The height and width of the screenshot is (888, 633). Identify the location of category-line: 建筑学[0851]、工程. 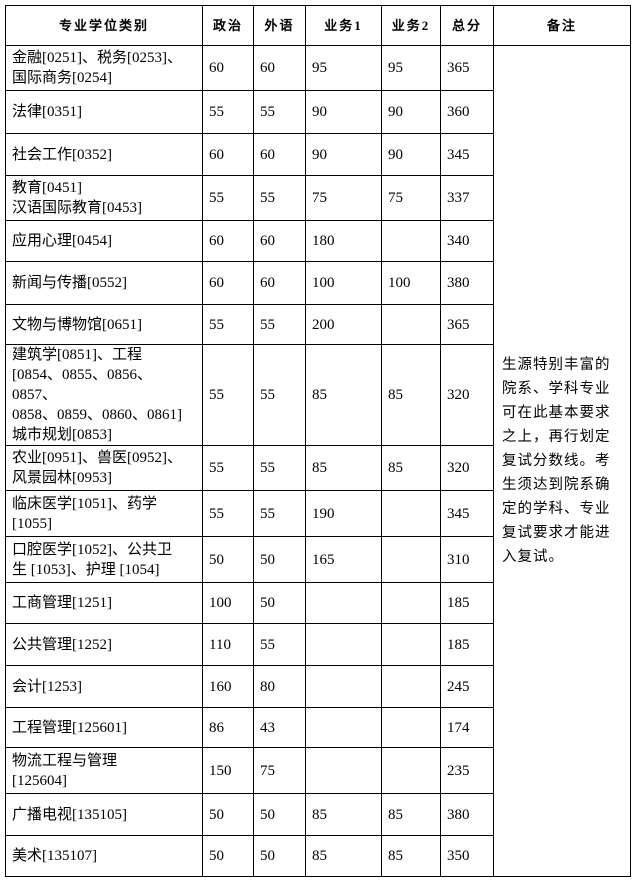
(77, 355).